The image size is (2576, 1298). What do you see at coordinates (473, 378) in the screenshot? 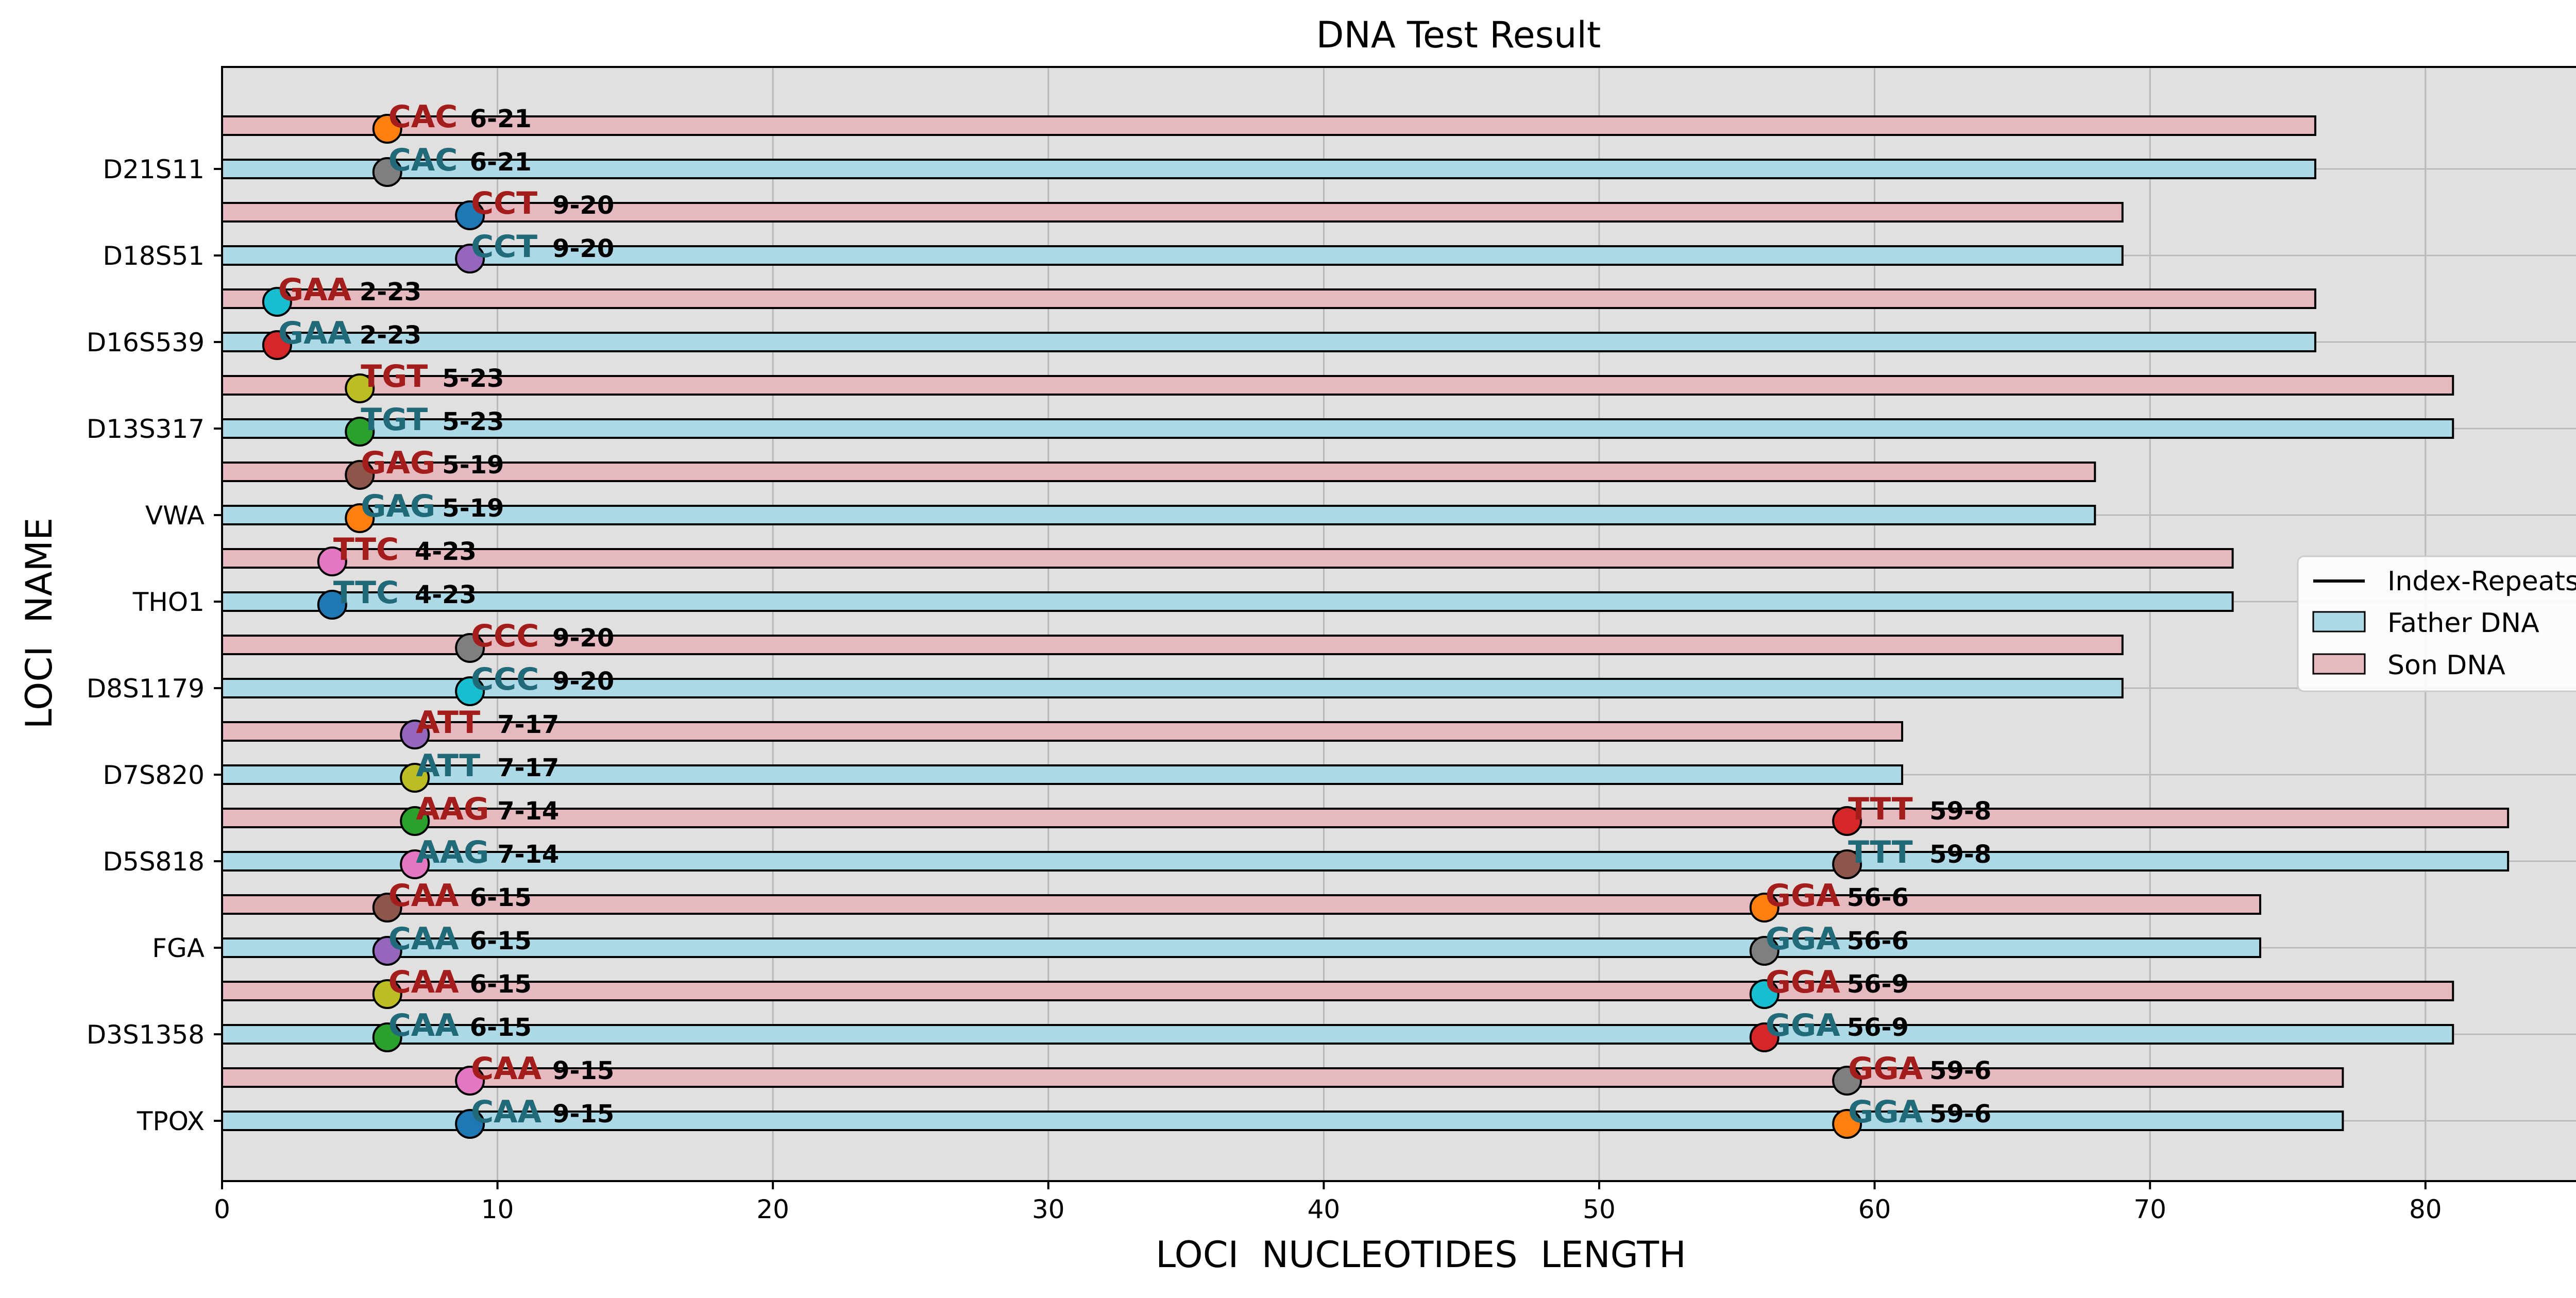
I see `son-index-repeat-label: 5-23` at bounding box center [473, 378].